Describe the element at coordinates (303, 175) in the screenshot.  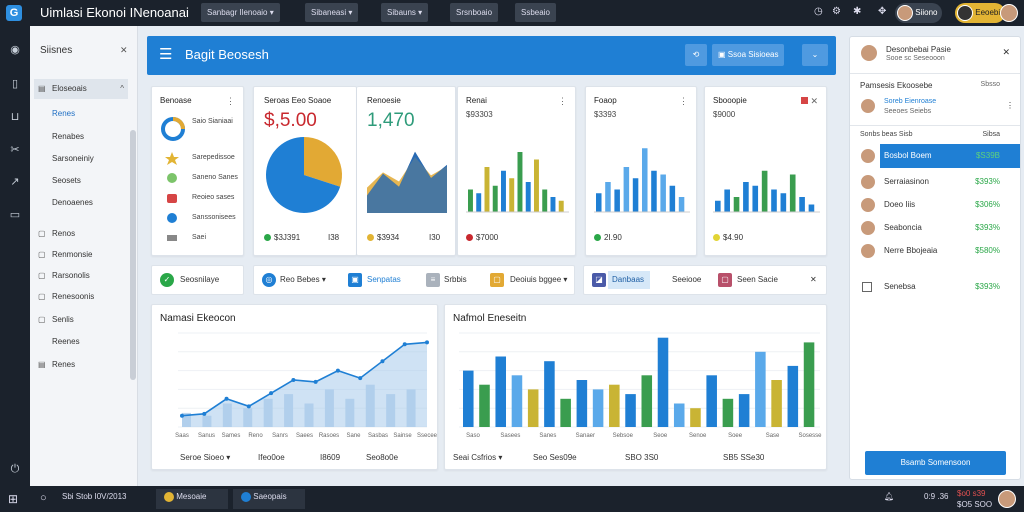
I see `pie-slice` at that location.